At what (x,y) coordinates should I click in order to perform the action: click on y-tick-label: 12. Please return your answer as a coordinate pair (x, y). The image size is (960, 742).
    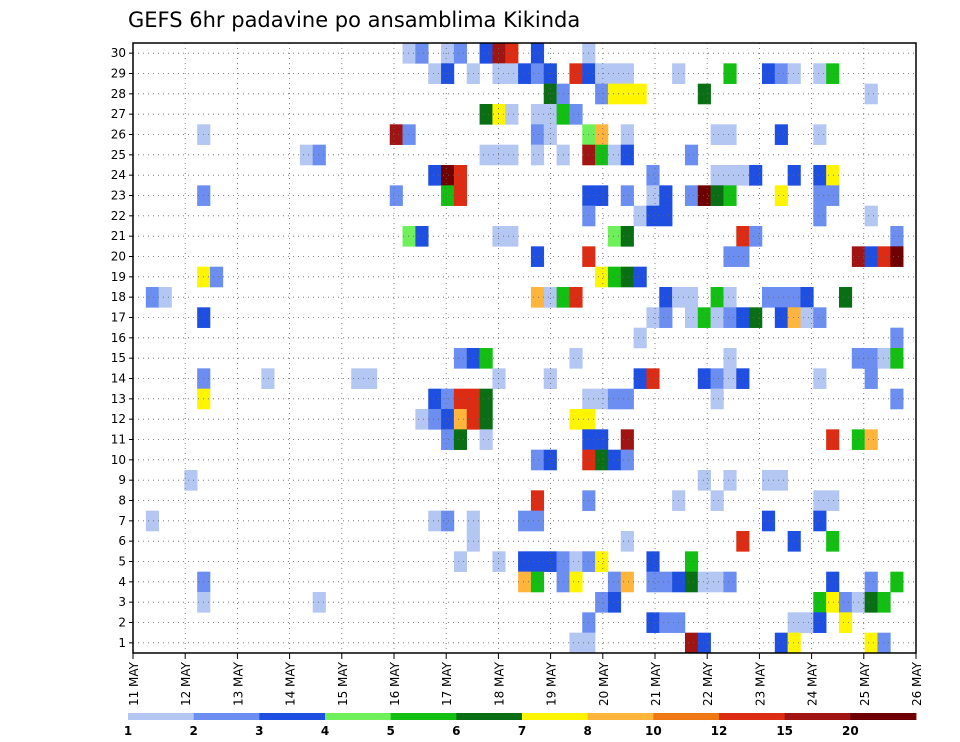
    Looking at the image, I should click on (118, 419).